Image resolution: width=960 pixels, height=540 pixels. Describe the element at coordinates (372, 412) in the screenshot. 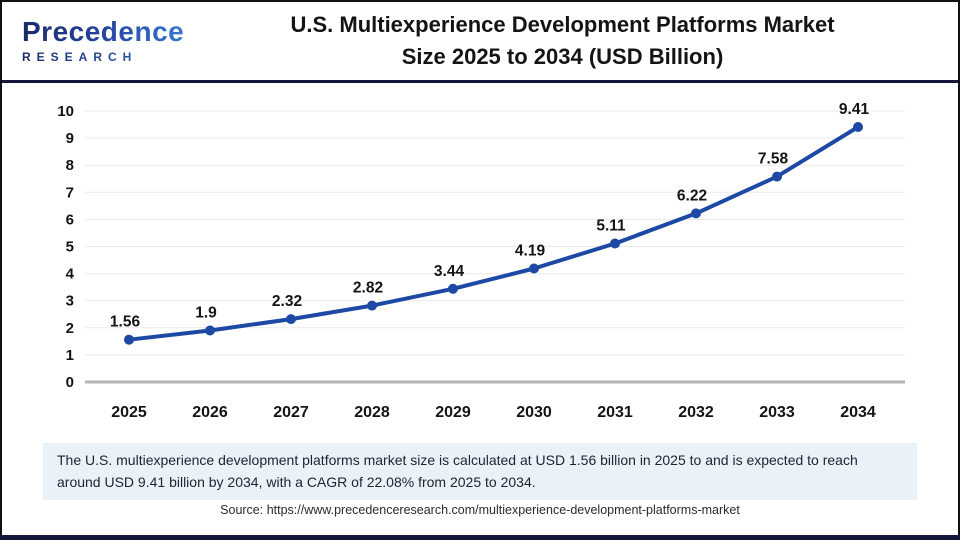

I see `x-tick-label: 2028` at that location.